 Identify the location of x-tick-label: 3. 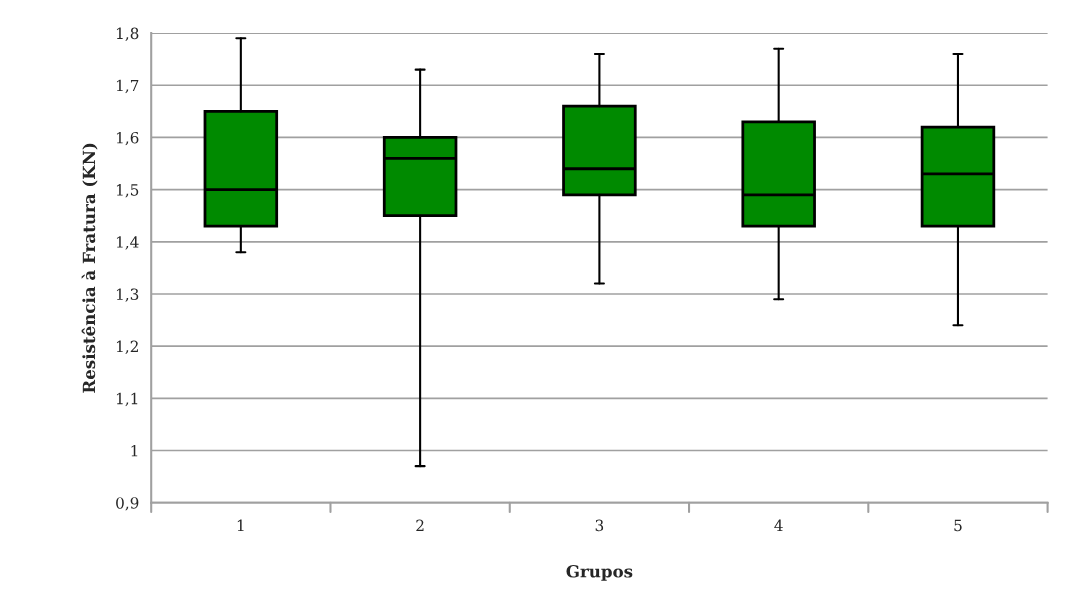
(599, 525).